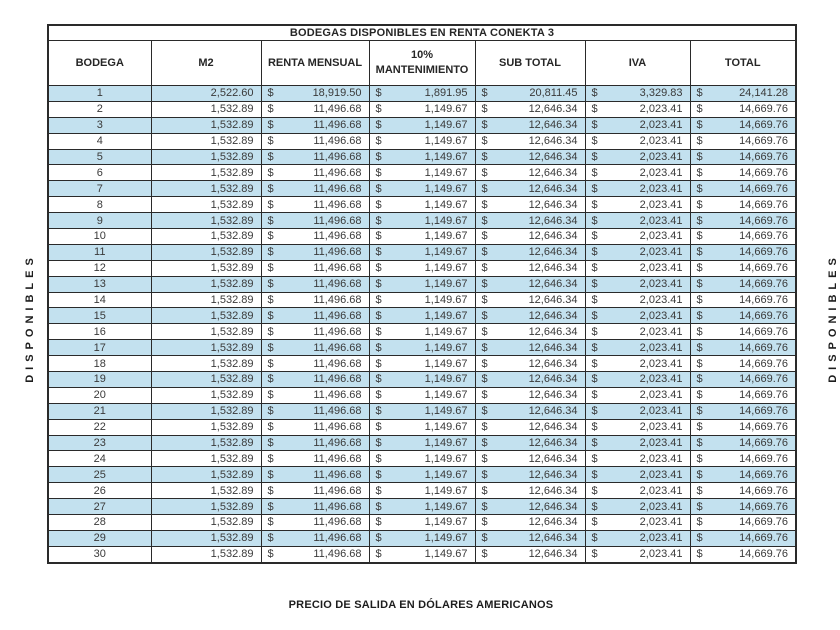 The width and height of the screenshot is (840, 630). I want to click on cell-value: 18,919.50, so click(337, 93).